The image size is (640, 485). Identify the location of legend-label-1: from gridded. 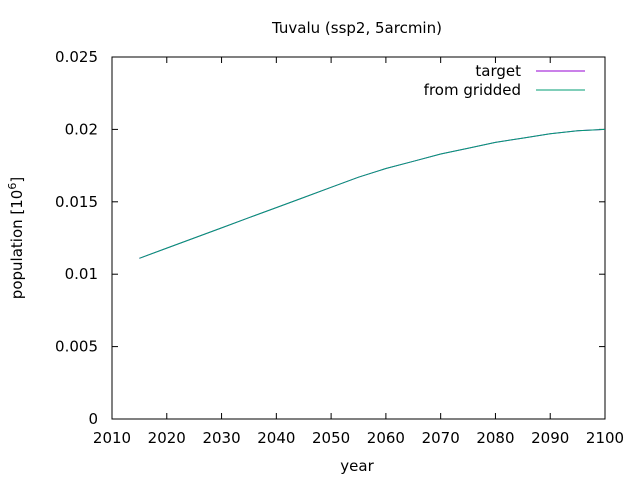
(472, 90).